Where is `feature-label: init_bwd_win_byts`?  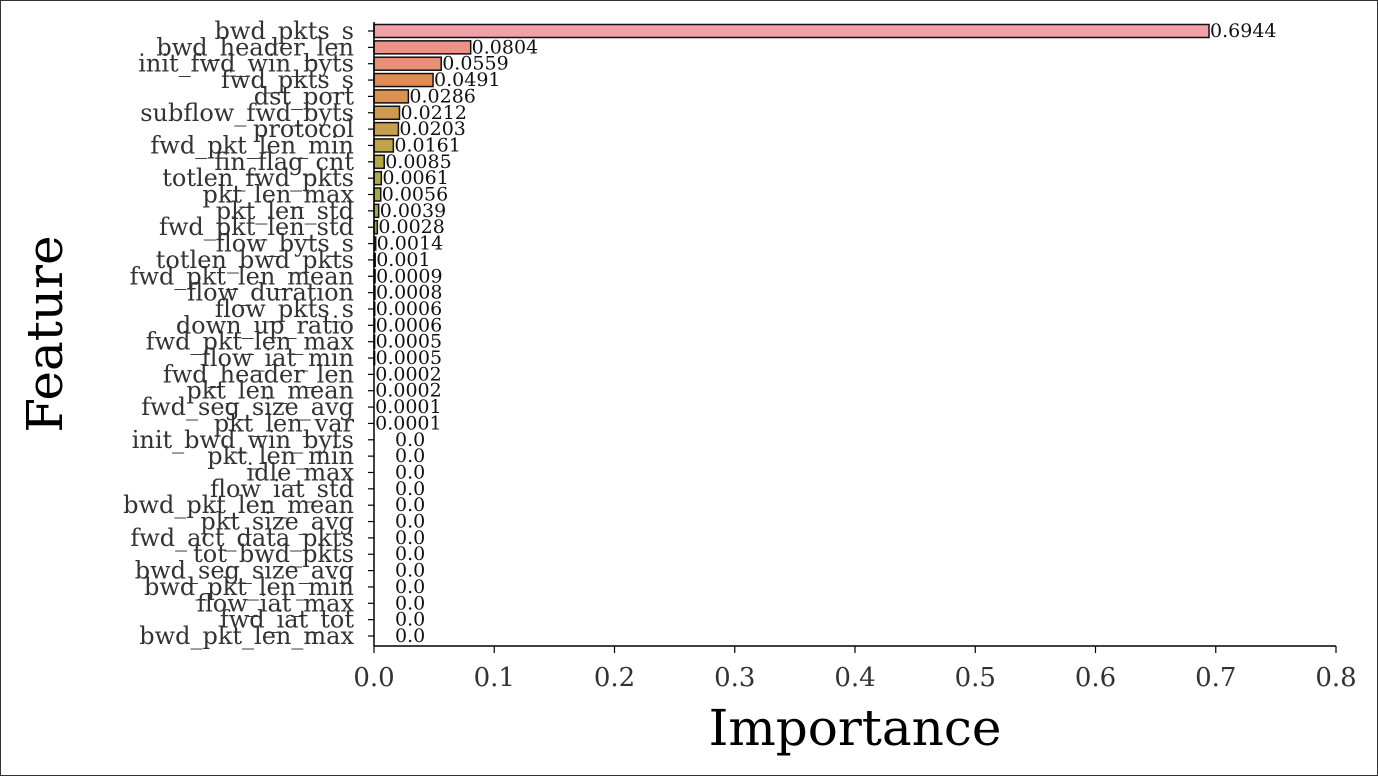 feature-label: init_bwd_win_byts is located at coordinates (243, 440).